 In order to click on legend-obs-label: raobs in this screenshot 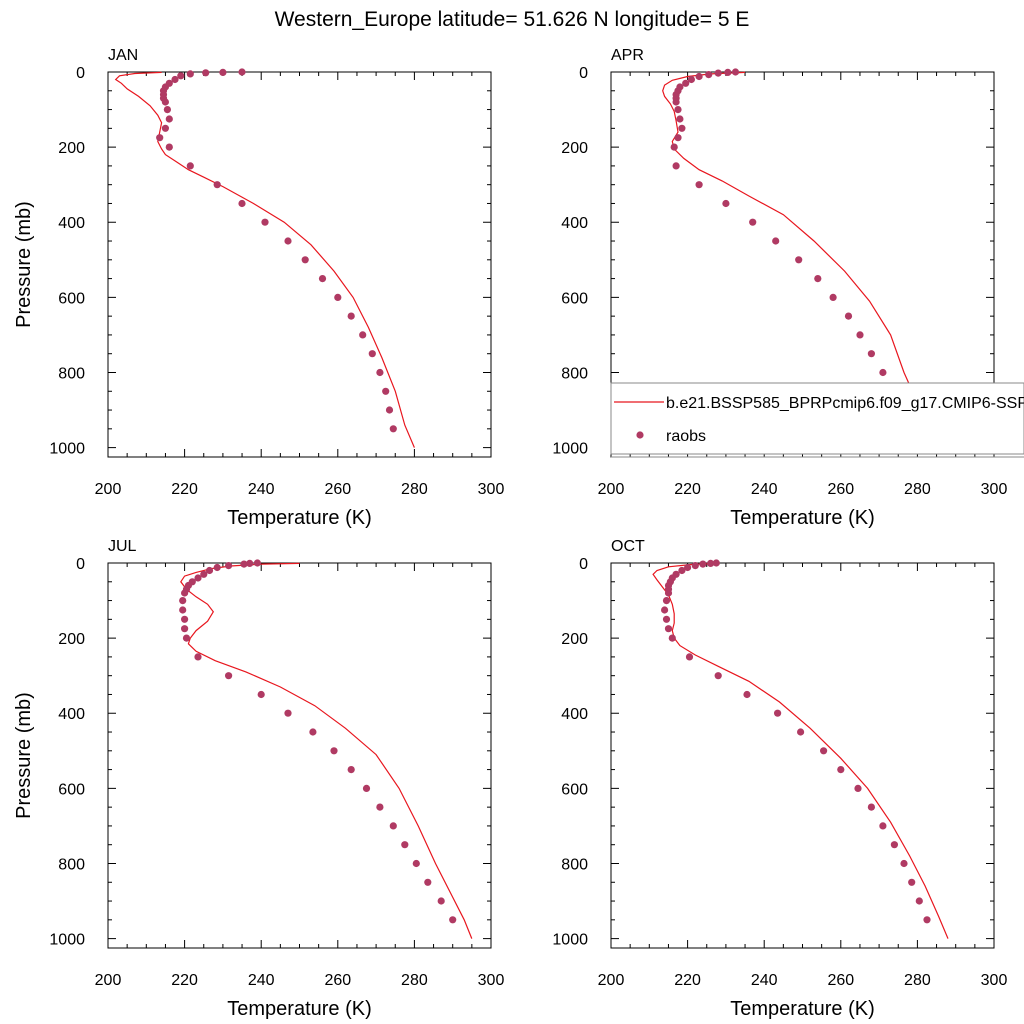, I will do `click(686, 436)`.